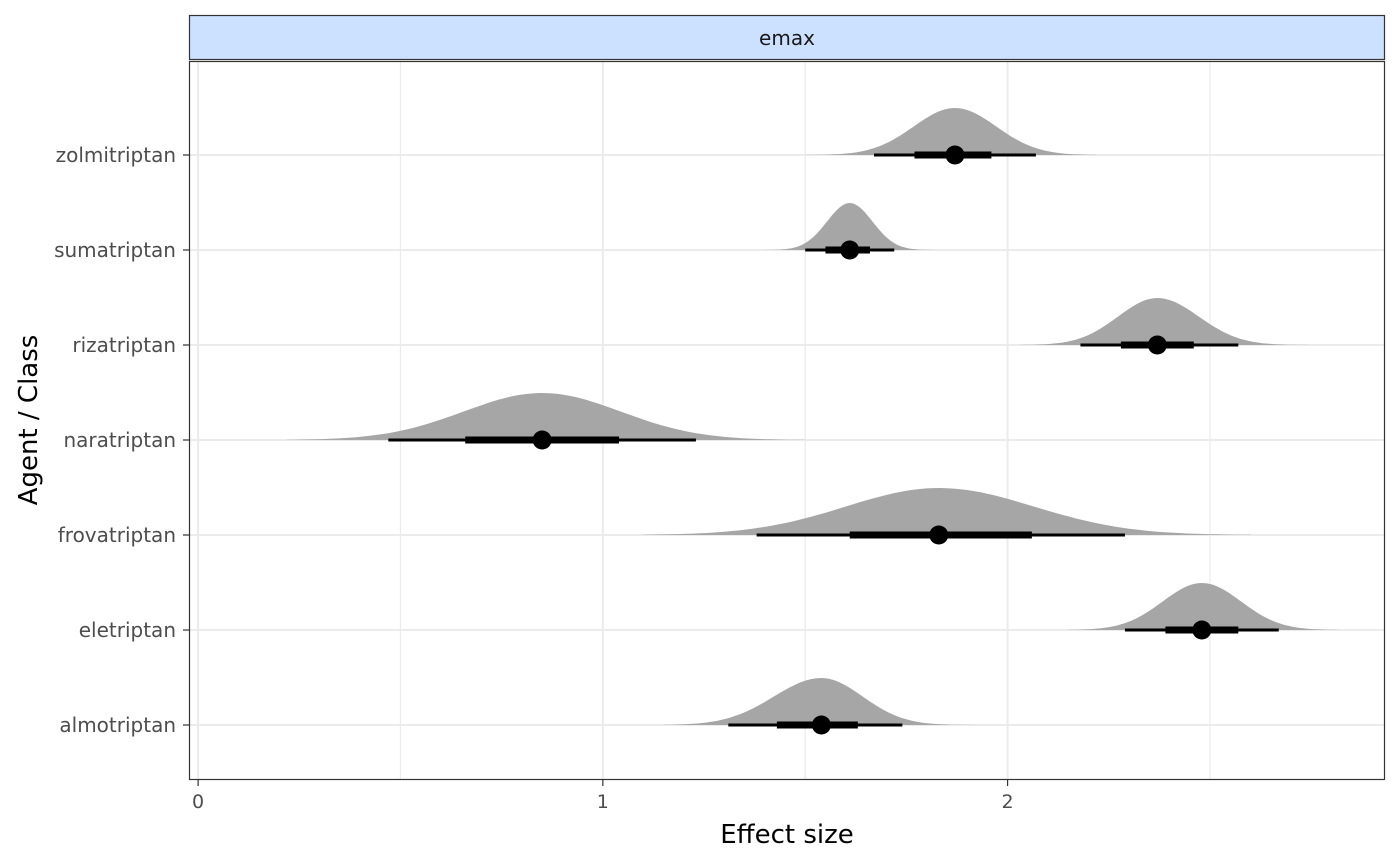  I want to click on y-tick-label: eletriptan, so click(127, 630).